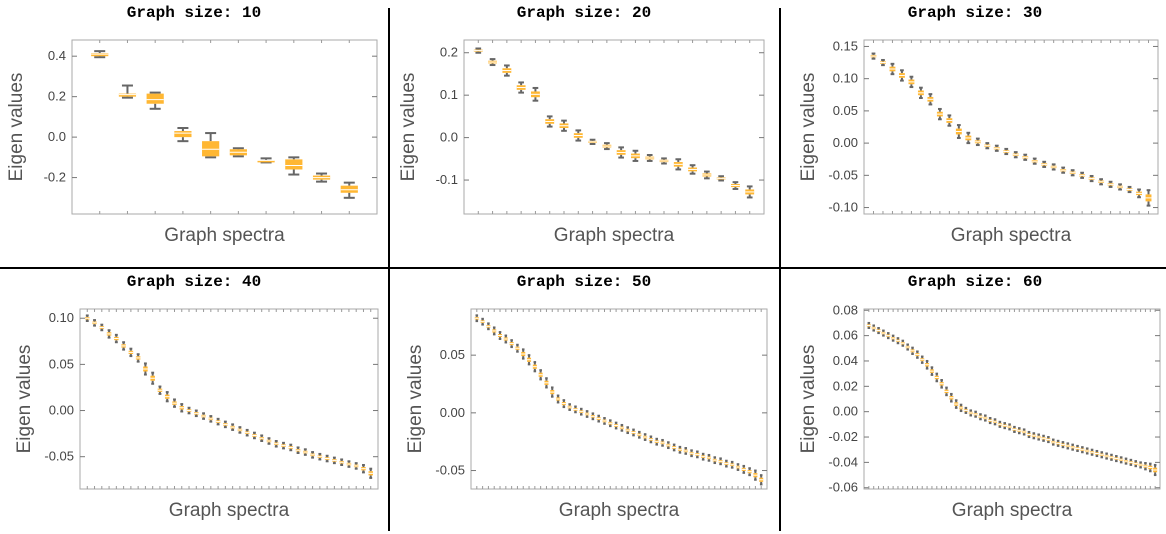 Image resolution: width=1166 pixels, height=534 pixels. I want to click on panel-title: Graph size: 60, so click(975, 282).